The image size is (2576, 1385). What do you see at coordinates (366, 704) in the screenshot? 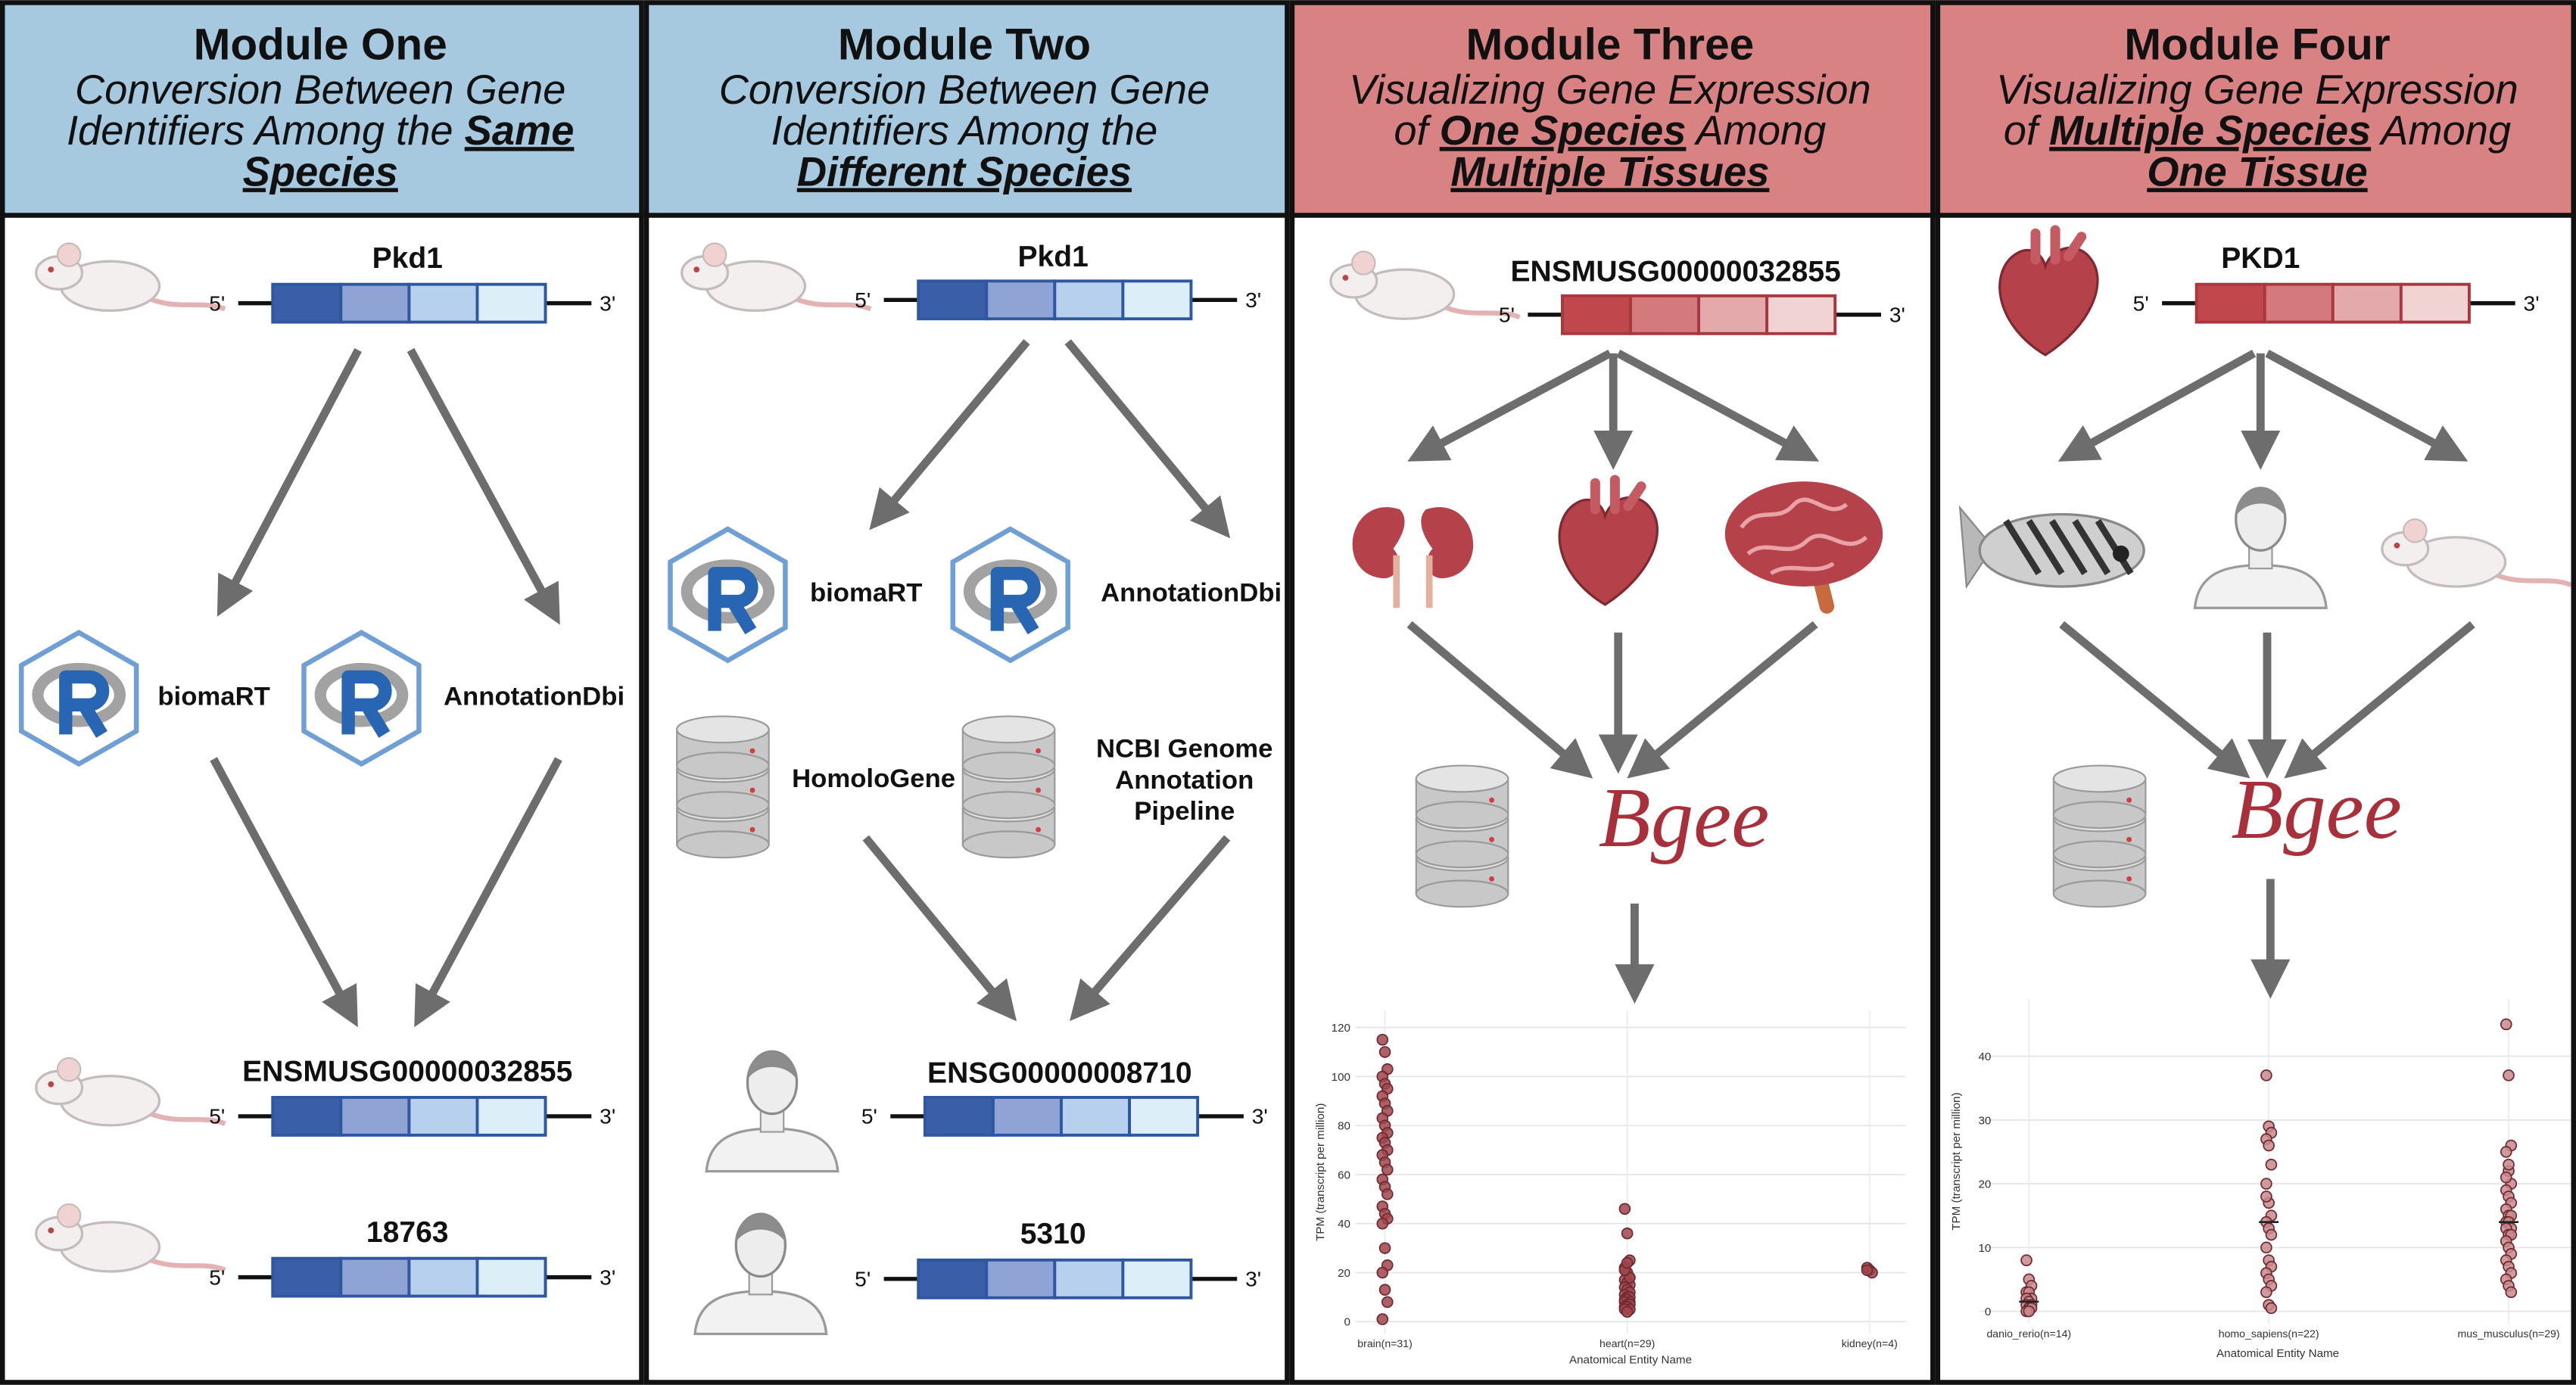
I see `r-glyph` at bounding box center [366, 704].